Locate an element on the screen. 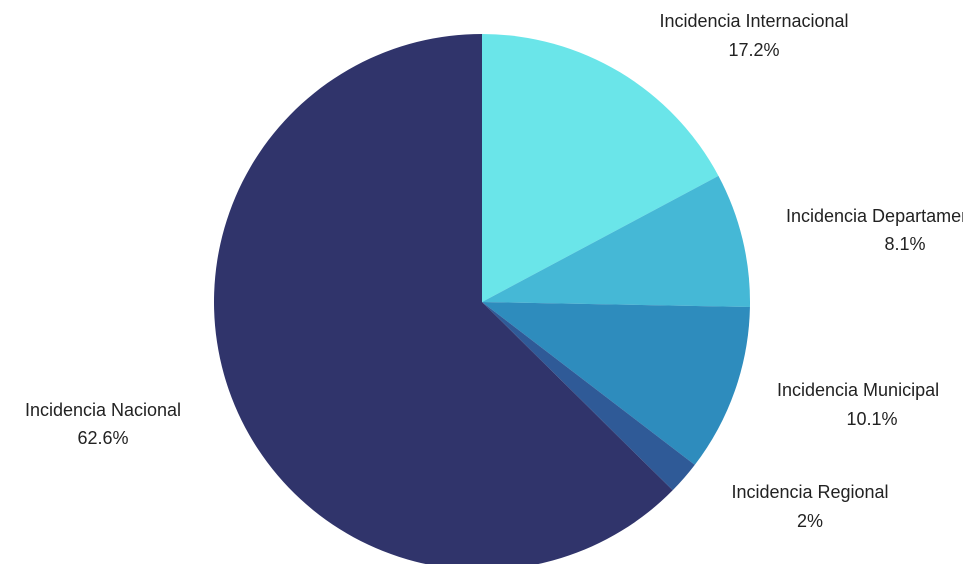  slice-incidencia-municipal is located at coordinates (616, 383).